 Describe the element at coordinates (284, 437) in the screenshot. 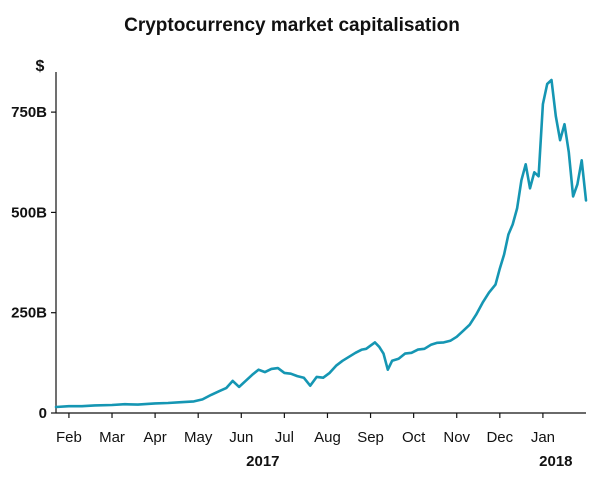

I see `x-tick-label: Jul` at that location.